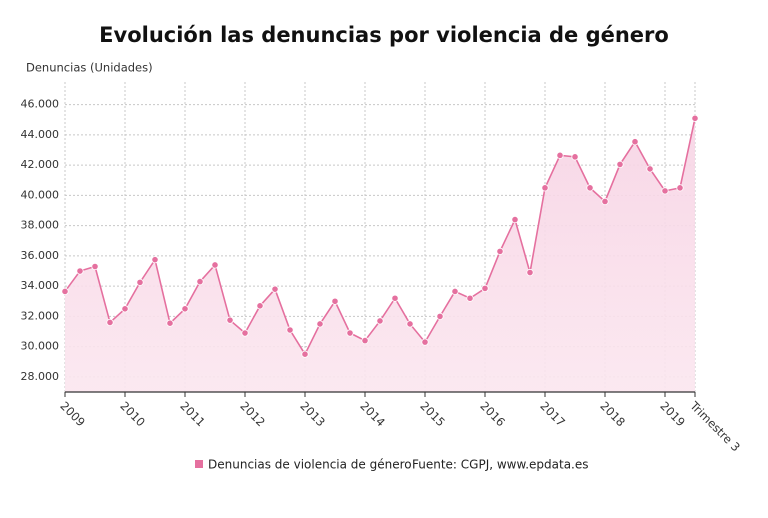  What do you see at coordinates (40, 134) in the screenshot?
I see `y-tick-label: 44.000` at bounding box center [40, 134].